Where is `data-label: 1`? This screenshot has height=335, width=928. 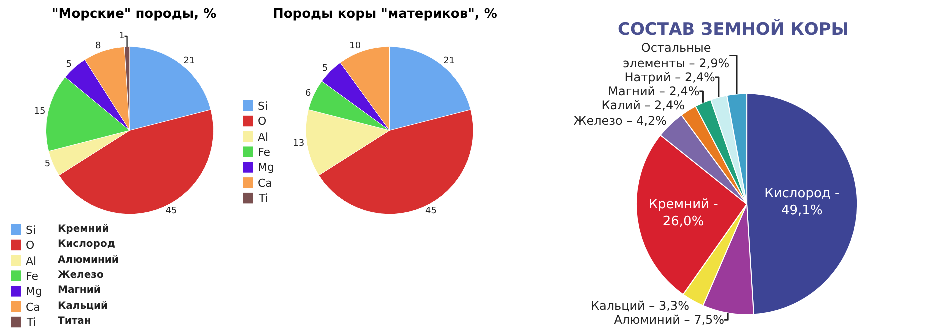
data-label: 1 is located at coordinates (122, 36).